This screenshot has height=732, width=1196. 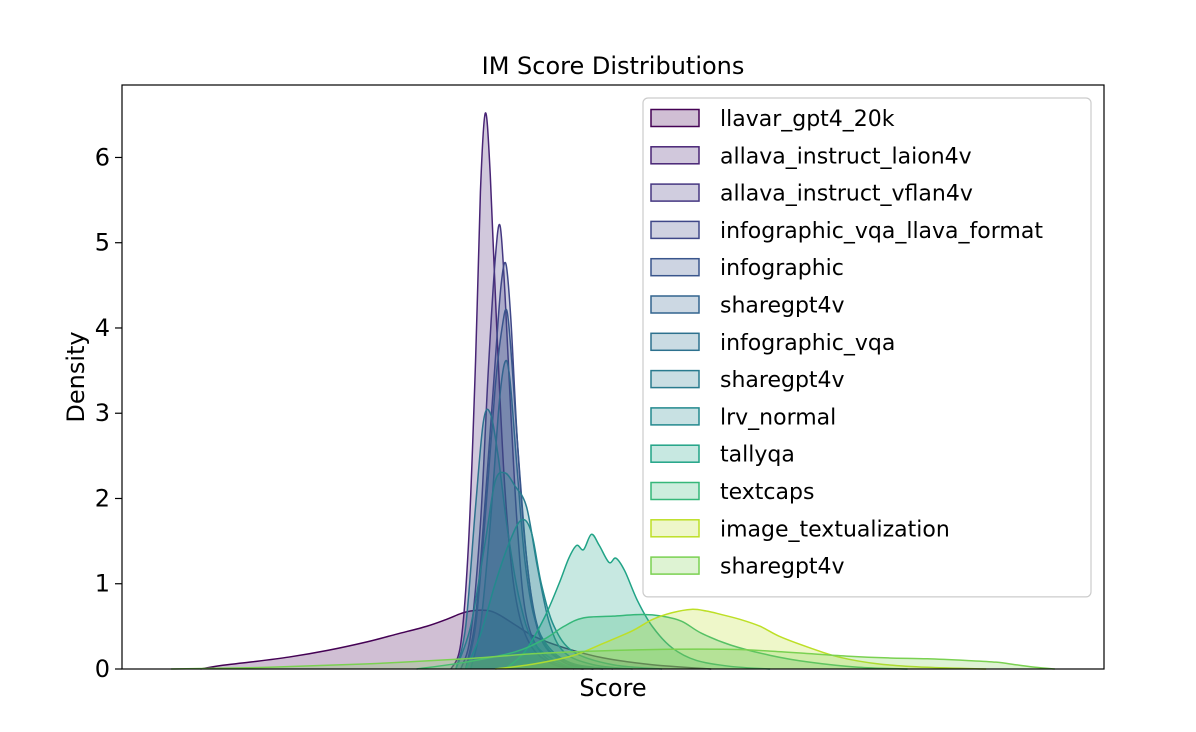 What do you see at coordinates (102, 498) in the screenshot?
I see `y-tick-label: 2` at bounding box center [102, 498].